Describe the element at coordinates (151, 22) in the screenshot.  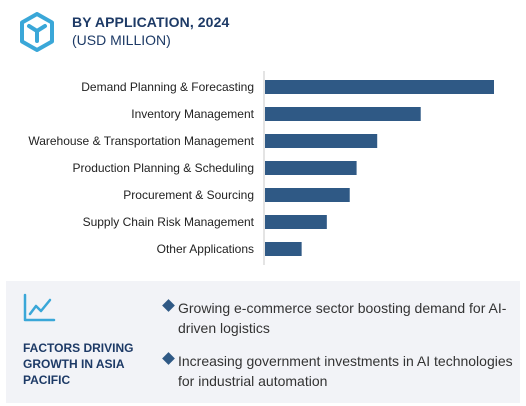
I see `chart-title: BY APPLICATION, 2024` at that location.